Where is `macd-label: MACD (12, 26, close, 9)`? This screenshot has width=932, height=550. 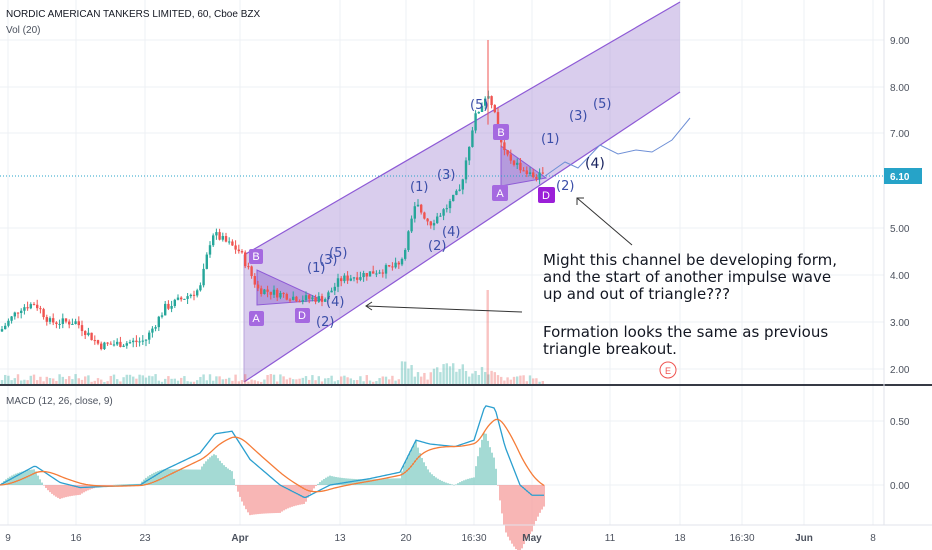 macd-label: MACD (12, 26, close, 9) is located at coordinates (59, 401).